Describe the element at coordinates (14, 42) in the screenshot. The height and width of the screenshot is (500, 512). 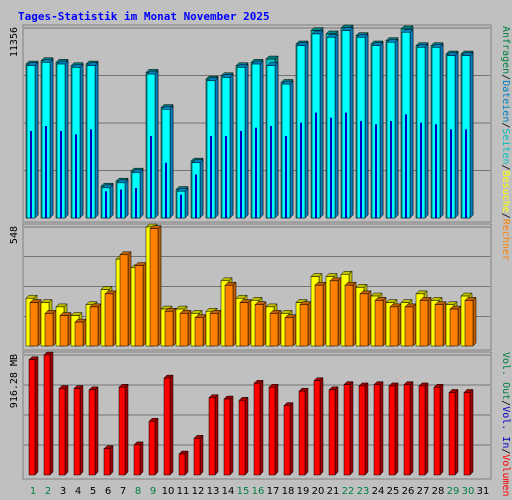
I see `hits-ymax-label: 11356` at that location.